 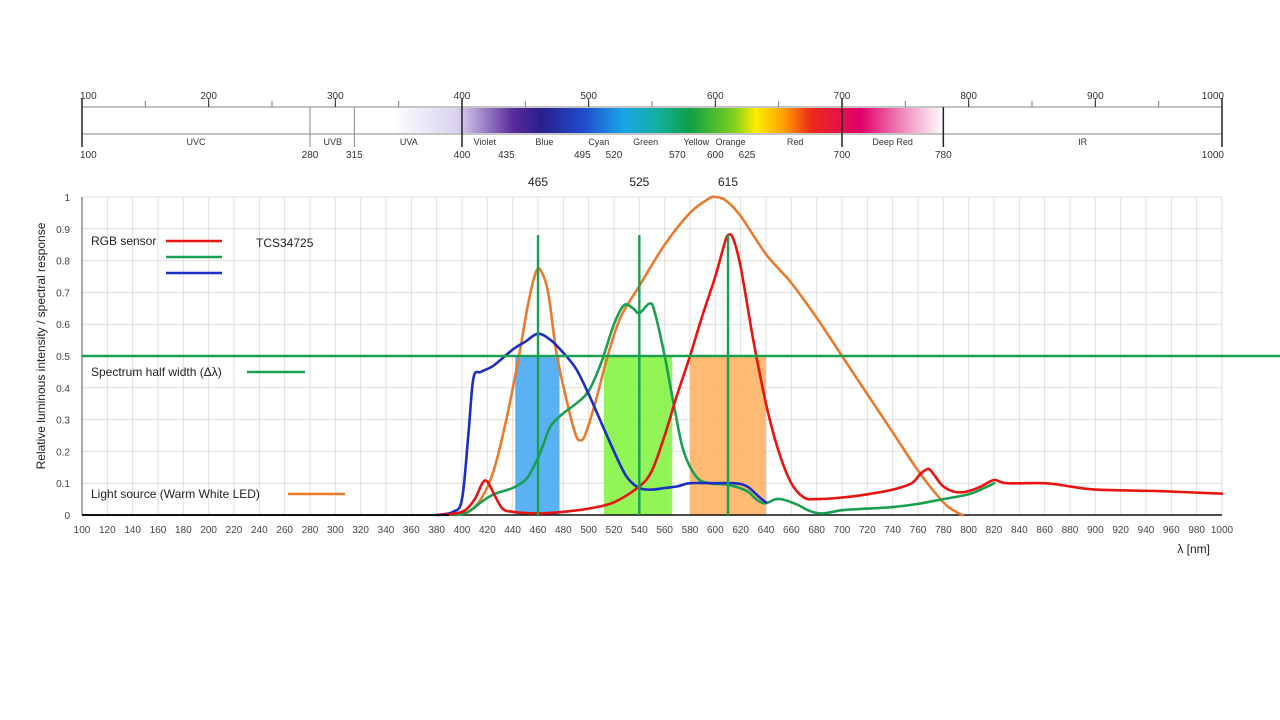 What do you see at coordinates (156, 372) in the screenshot?
I see `legend-label: Spectrum half width (Δλ)` at bounding box center [156, 372].